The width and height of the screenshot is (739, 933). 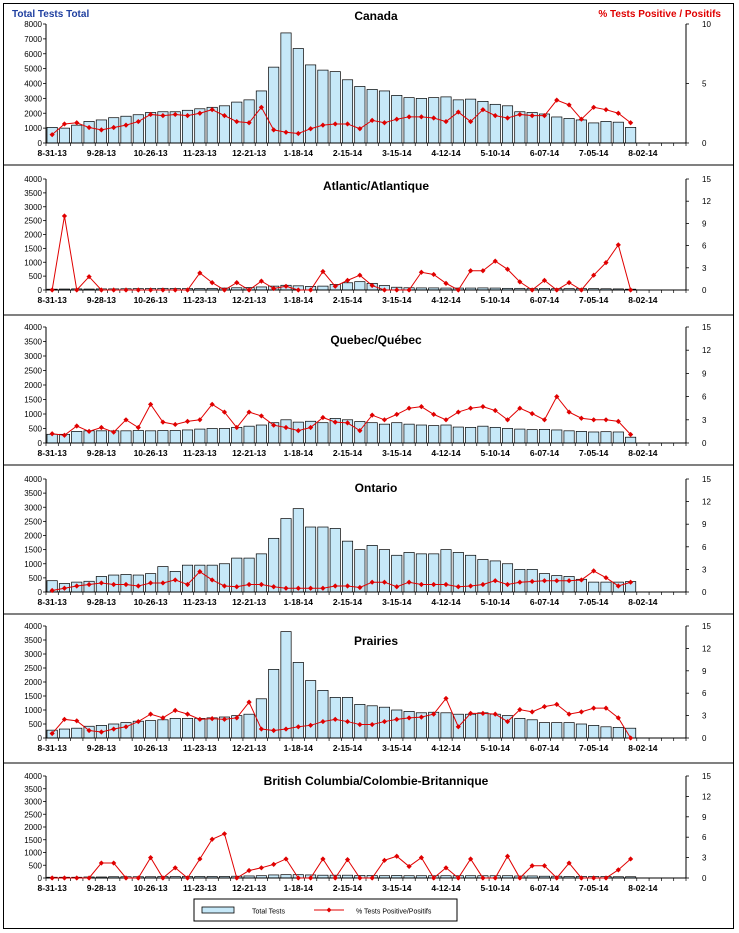 What do you see at coordinates (643, 748) in the screenshot?
I see `x-tick-label: 8-02-14` at bounding box center [643, 748].